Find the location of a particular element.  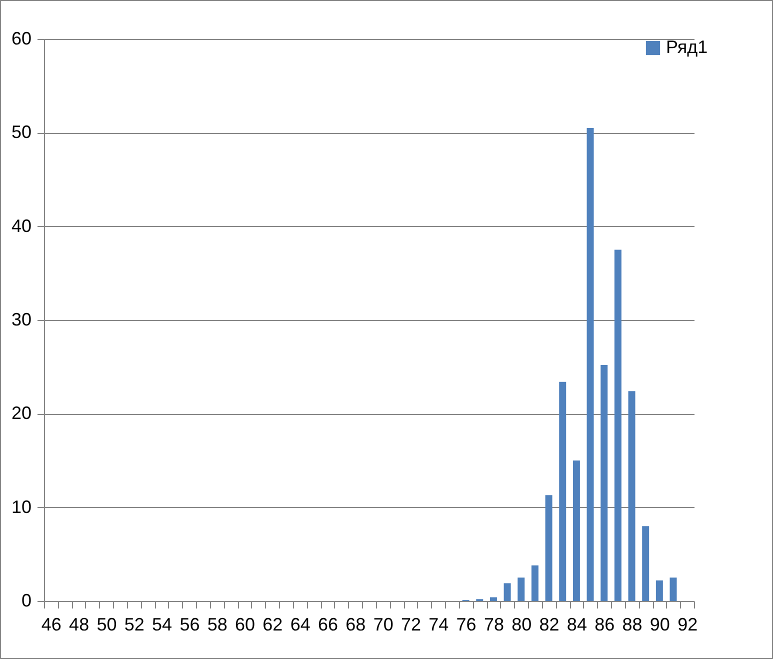

x-tick-label: 72 is located at coordinates (411, 624).